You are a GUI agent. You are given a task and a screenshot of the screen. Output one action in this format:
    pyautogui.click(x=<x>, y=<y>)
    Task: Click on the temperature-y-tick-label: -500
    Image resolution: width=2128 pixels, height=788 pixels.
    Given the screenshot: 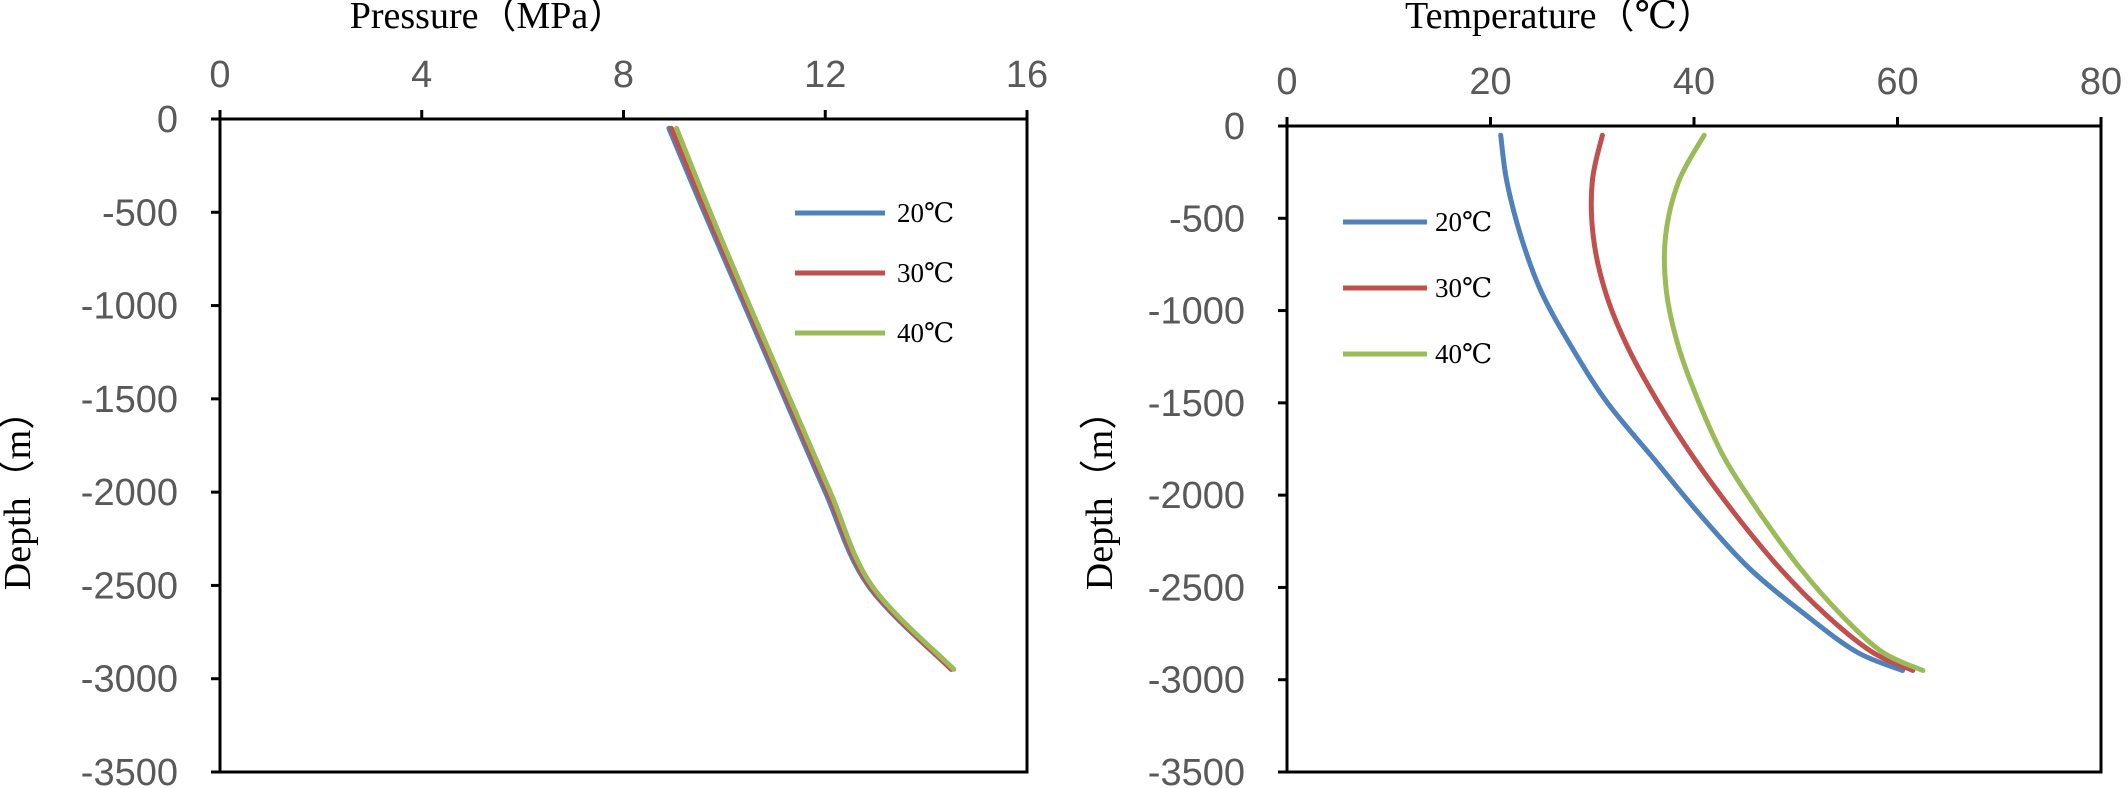 What is the action you would take?
    pyautogui.click(x=1207, y=219)
    